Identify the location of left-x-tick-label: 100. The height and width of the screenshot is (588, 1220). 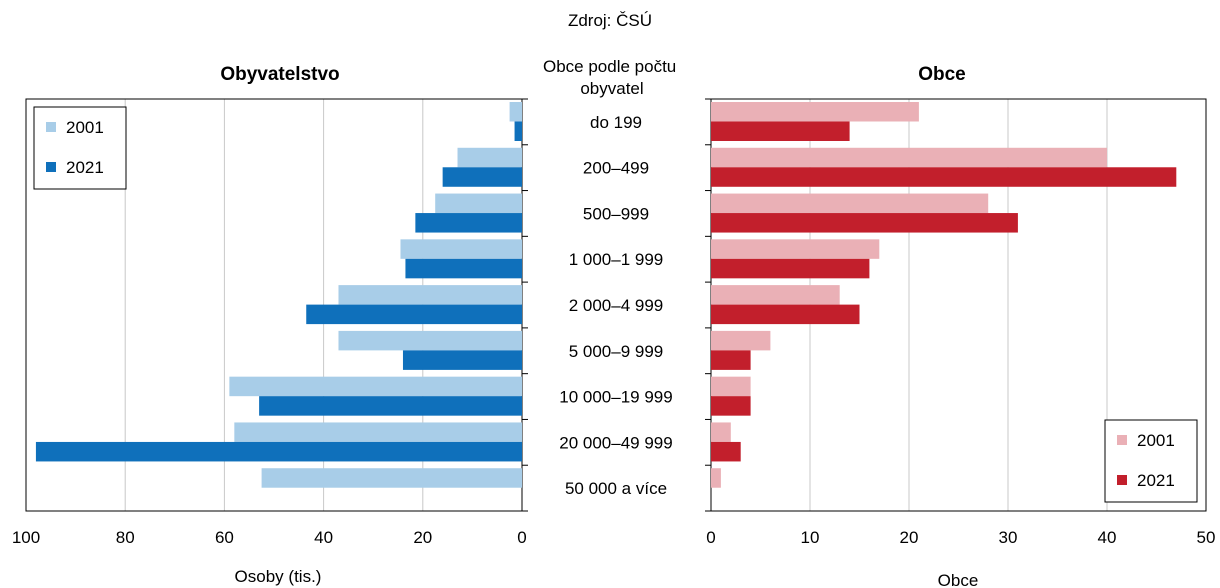
(26, 537).